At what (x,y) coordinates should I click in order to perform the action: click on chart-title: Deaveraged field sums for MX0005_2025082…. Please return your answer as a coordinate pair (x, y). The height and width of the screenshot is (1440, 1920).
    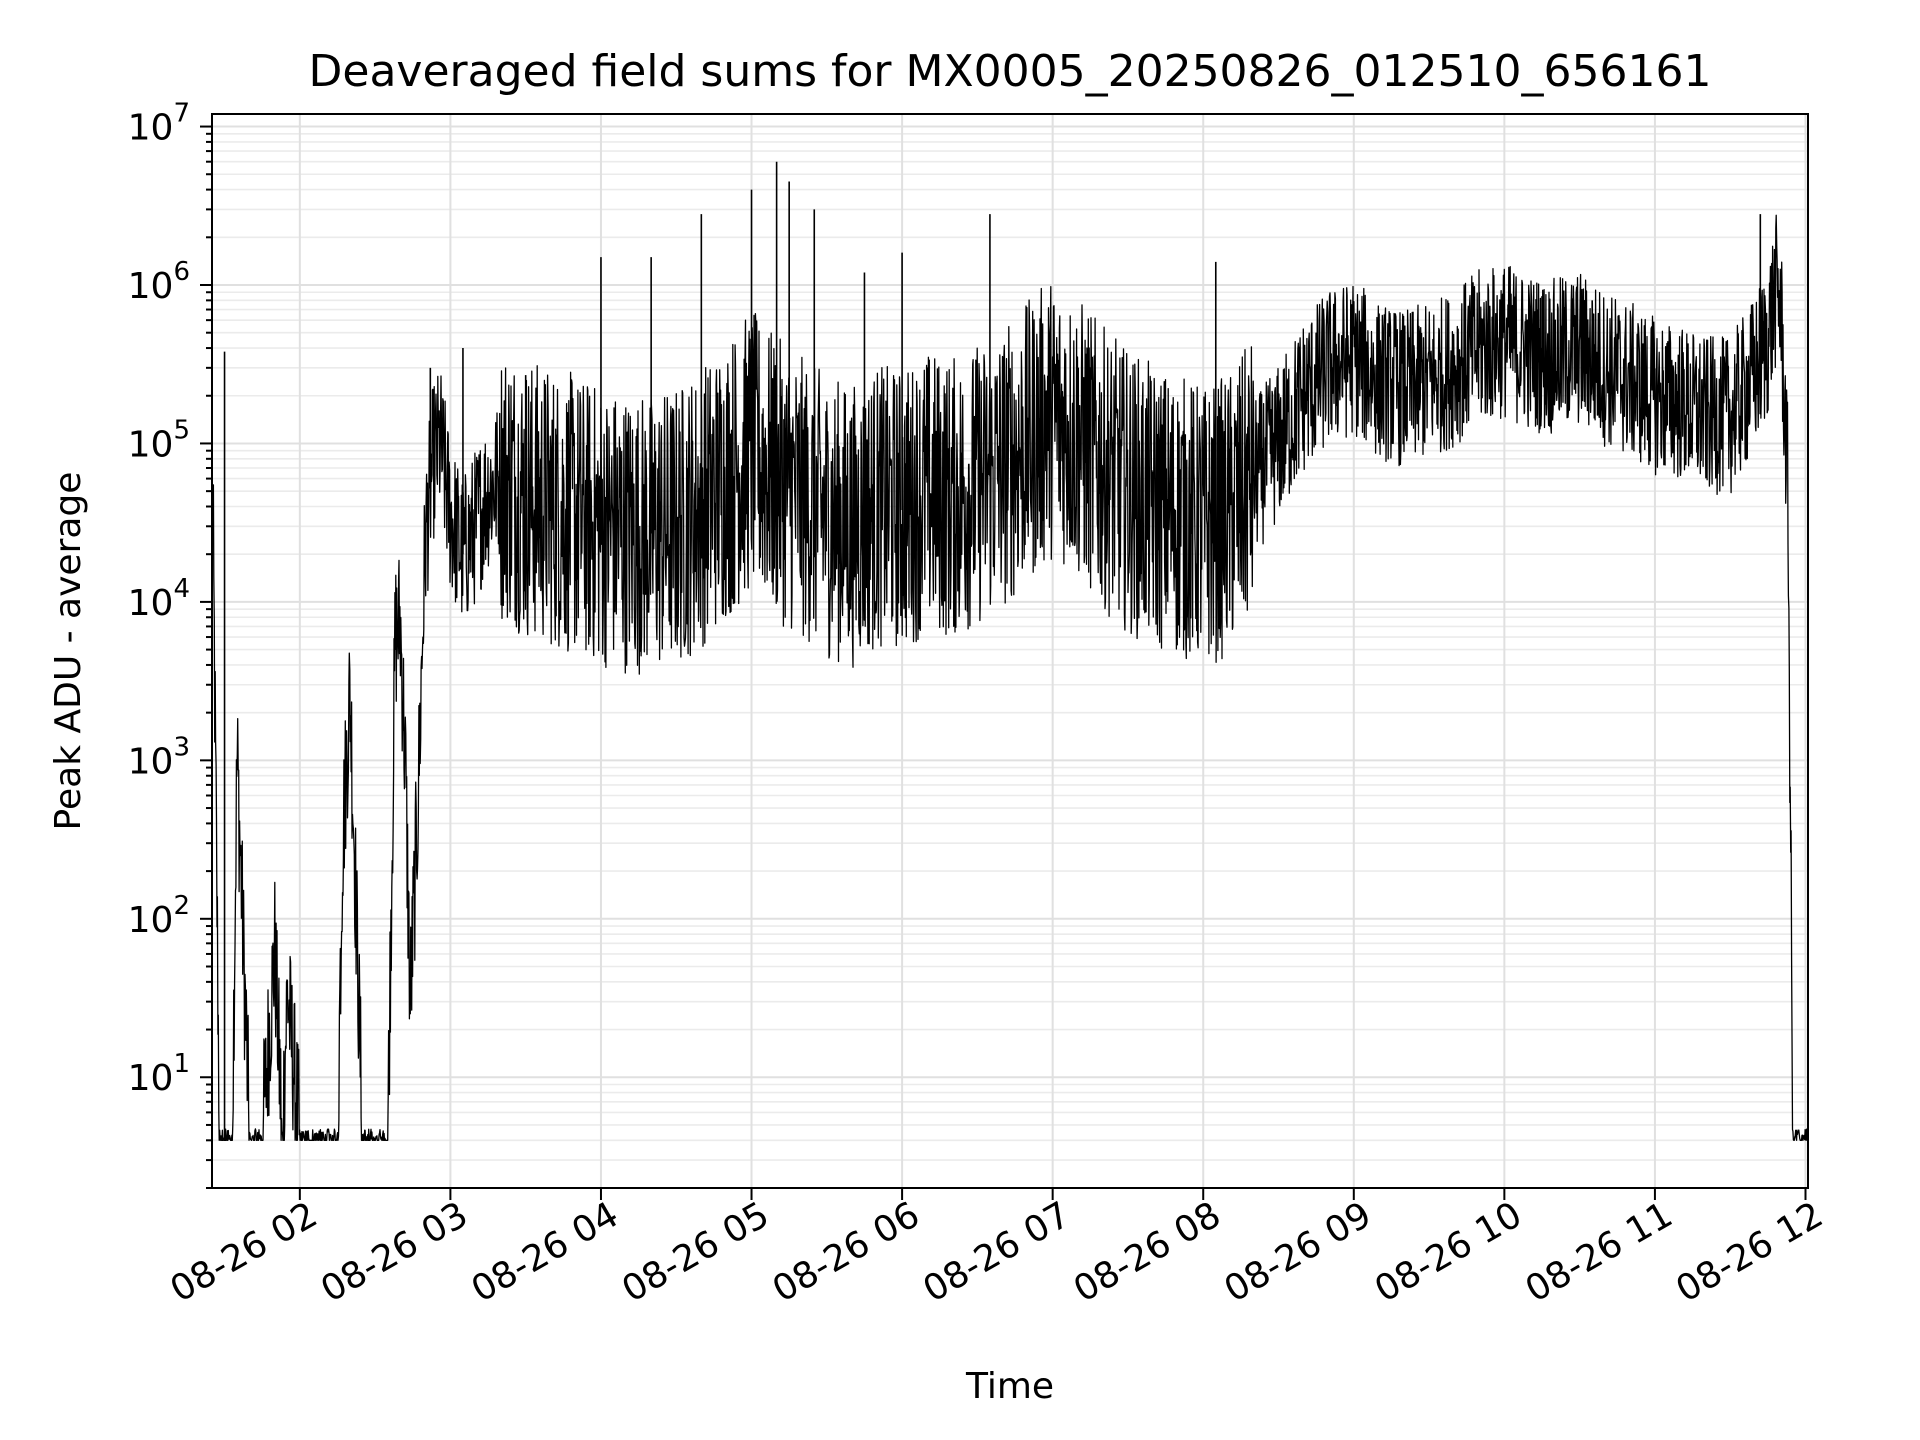
    Looking at the image, I should click on (1010, 71).